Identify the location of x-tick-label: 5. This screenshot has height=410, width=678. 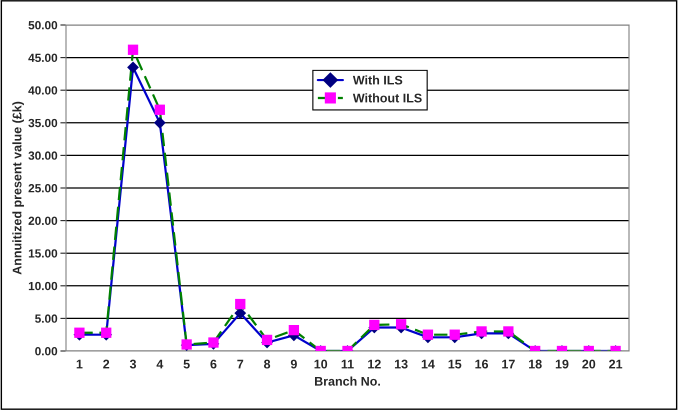
(187, 364).